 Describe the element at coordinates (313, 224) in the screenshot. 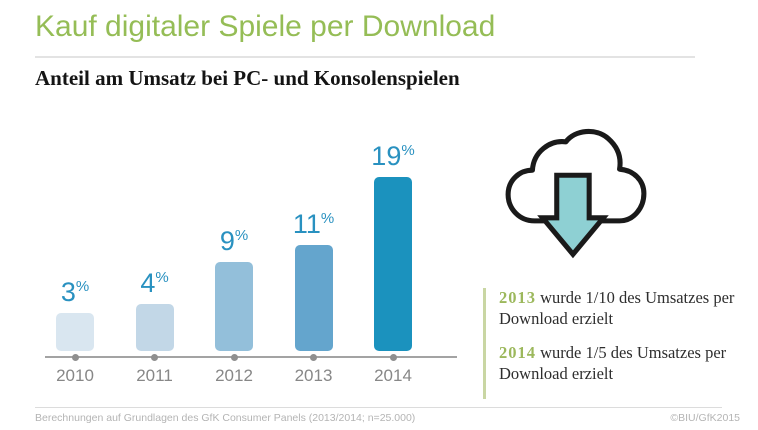

I see `value-label-2013: 11%` at that location.